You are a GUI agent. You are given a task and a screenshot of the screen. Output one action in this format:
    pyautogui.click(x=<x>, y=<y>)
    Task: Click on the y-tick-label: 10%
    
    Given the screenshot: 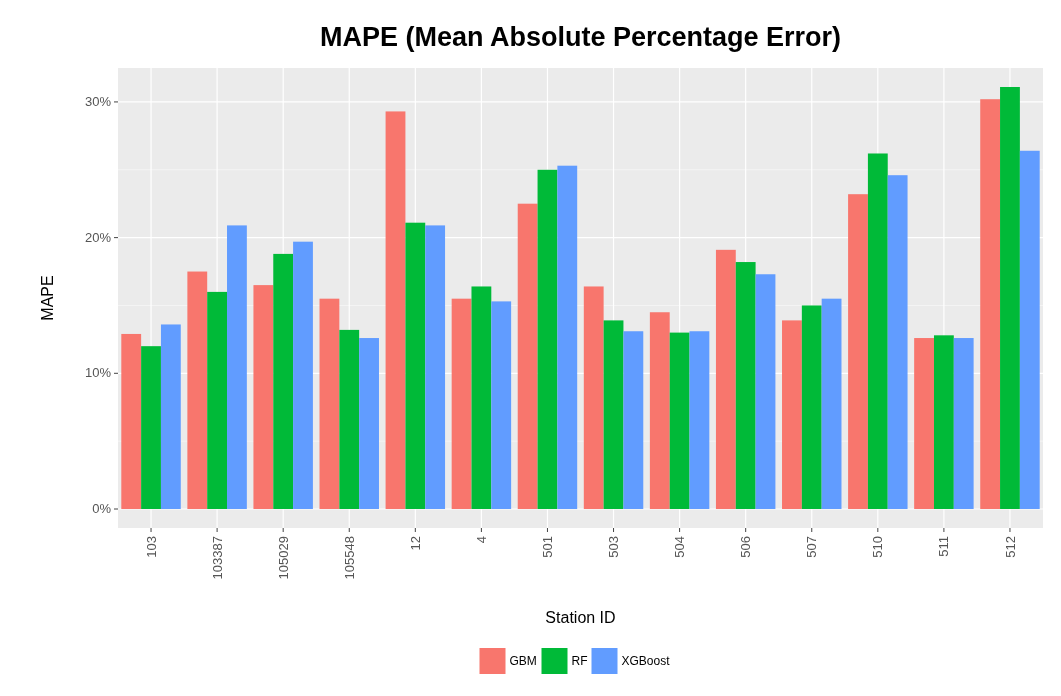 What is the action you would take?
    pyautogui.click(x=98, y=373)
    